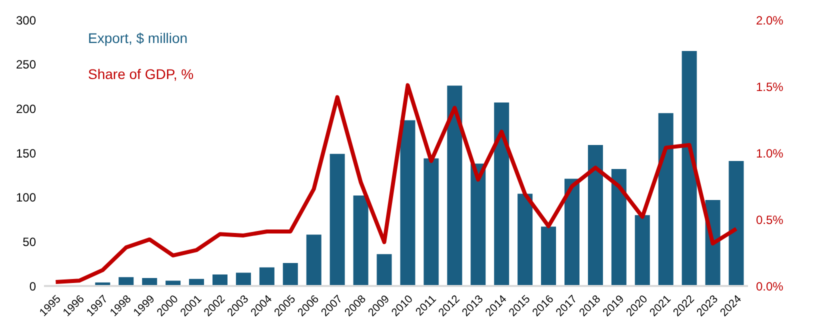  What do you see at coordinates (141, 74) in the screenshot?
I see `text: Share of GDP, %` at bounding box center [141, 74].